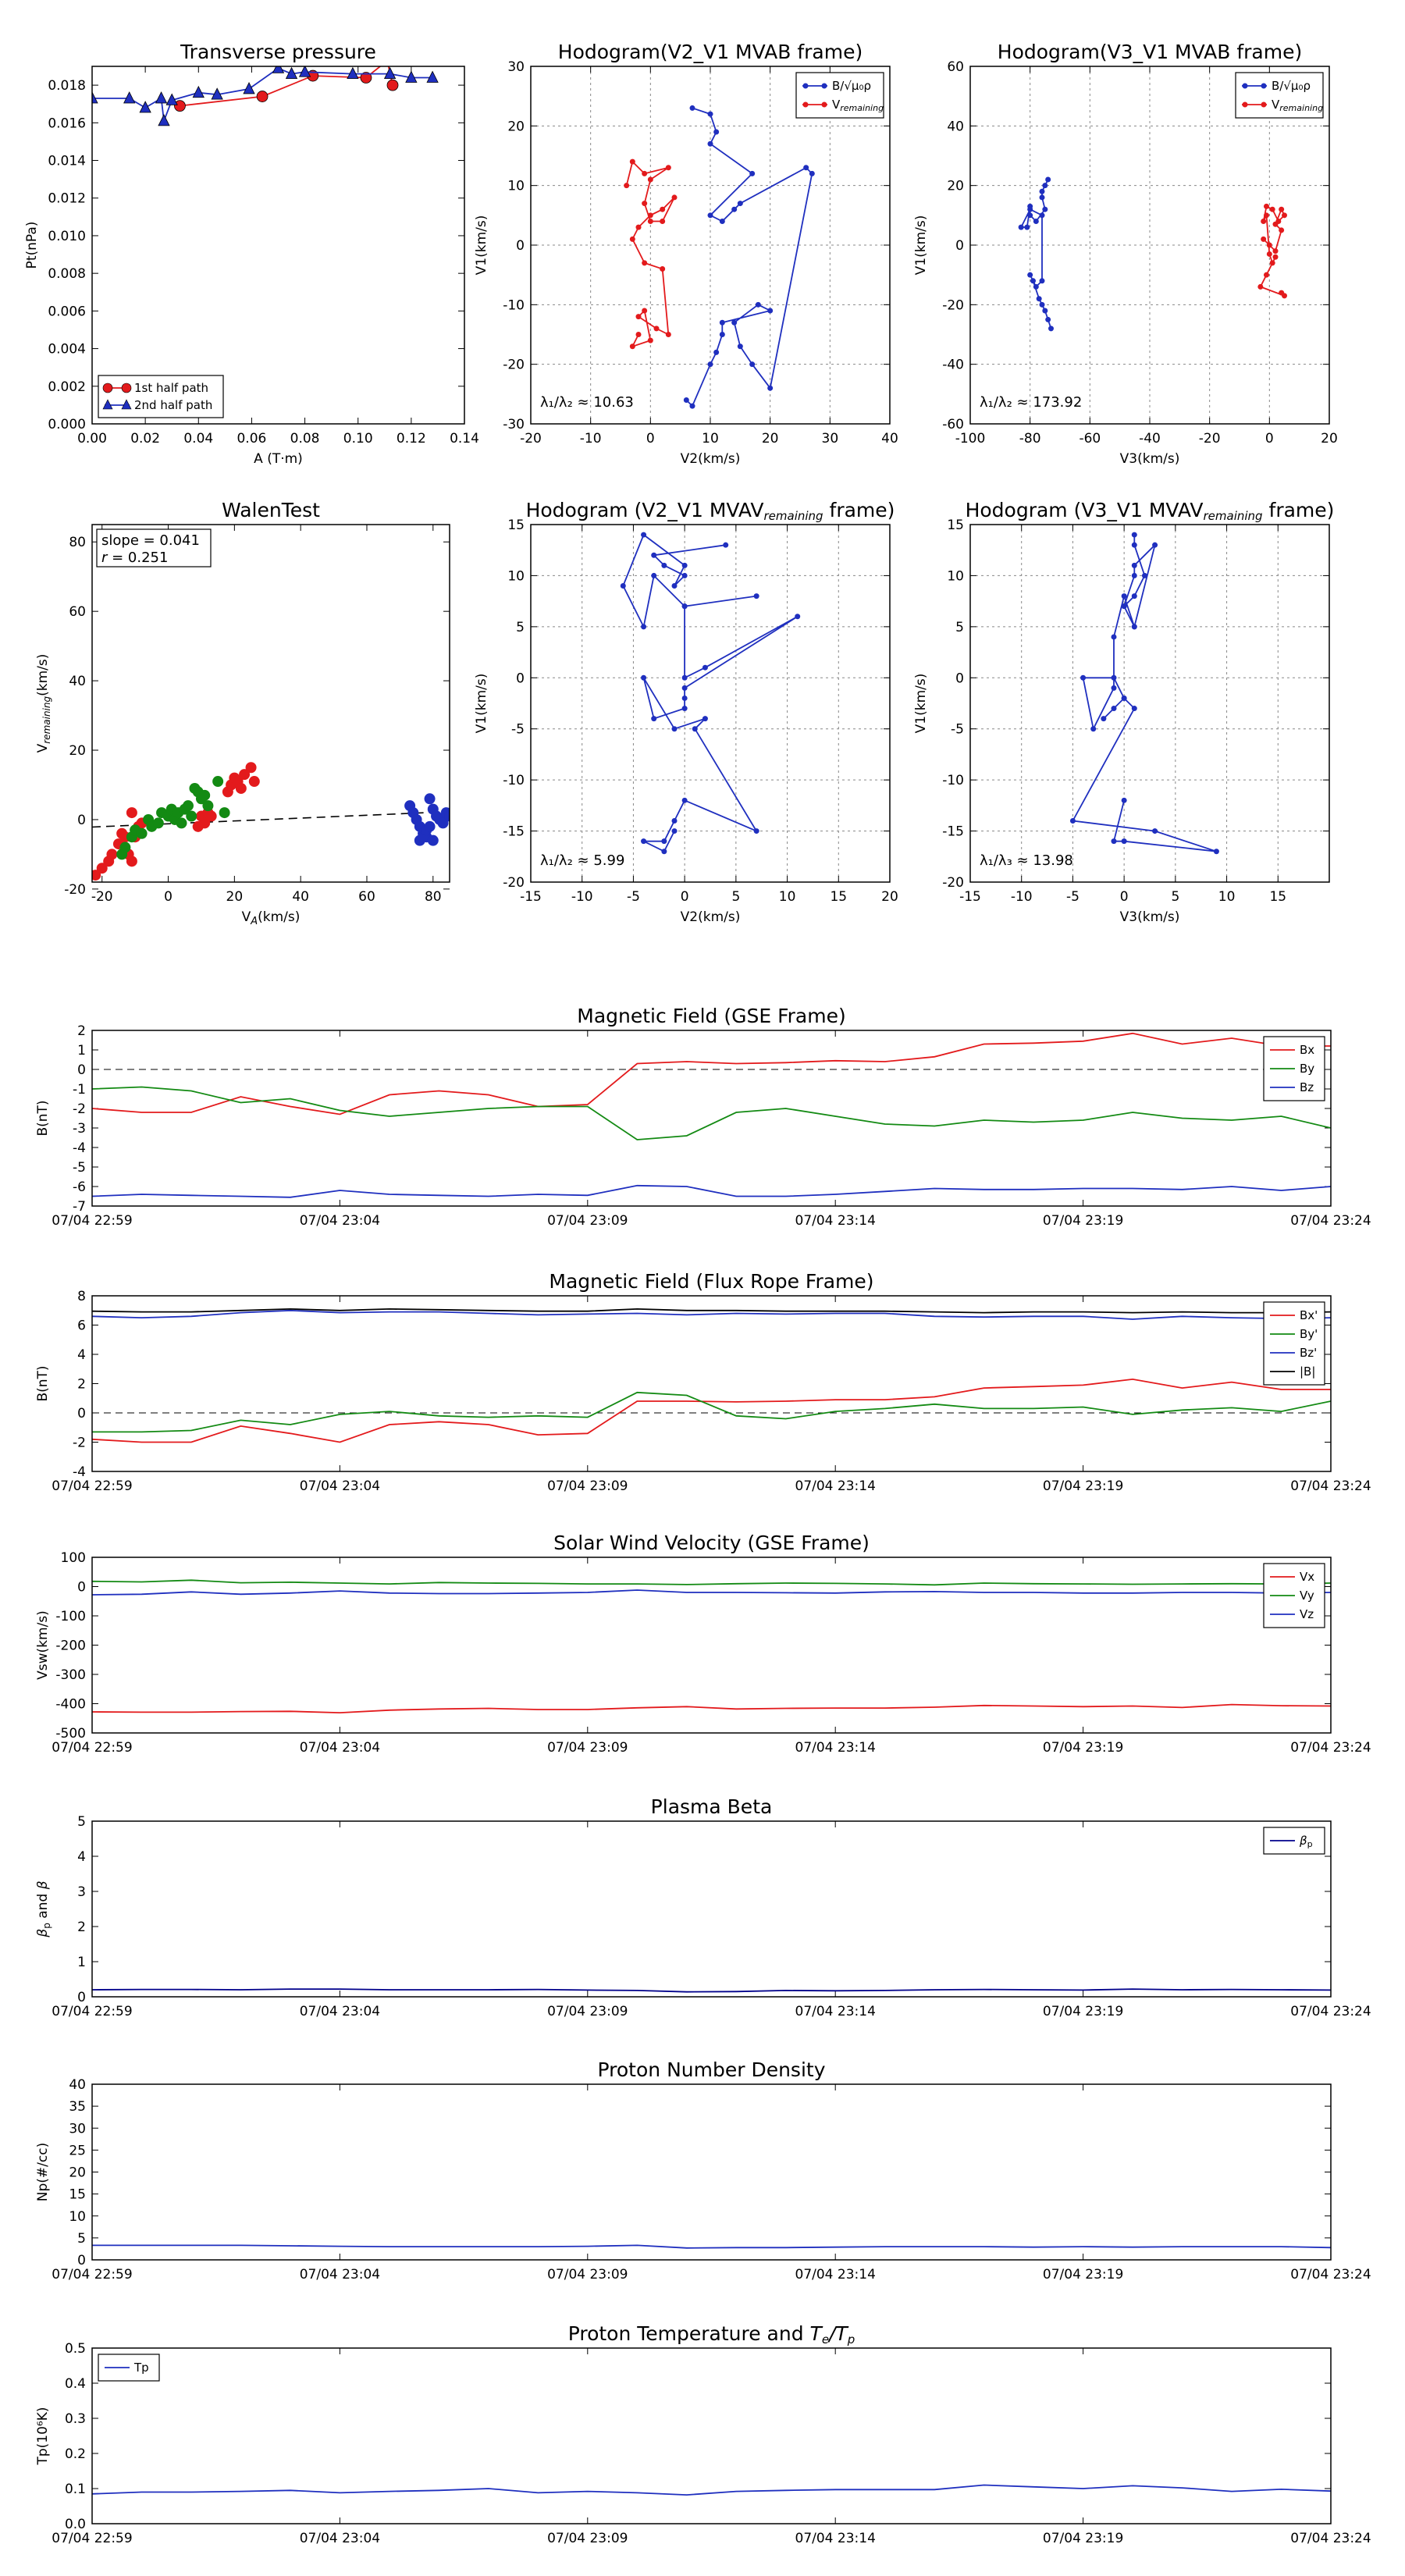 The image size is (1405, 2576). What do you see at coordinates (1293, 1353) in the screenshot?
I see `legend-item: Bz'` at bounding box center [1293, 1353].